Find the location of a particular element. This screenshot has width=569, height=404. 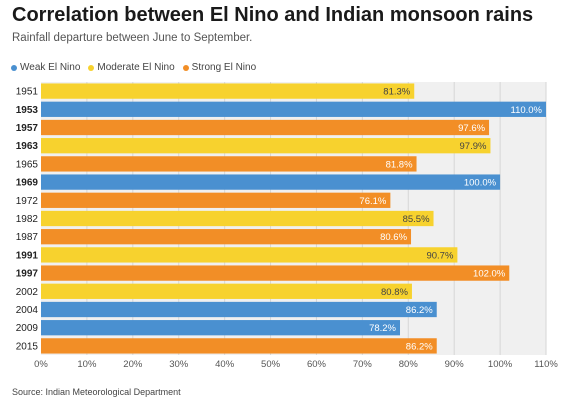

x-tick-label: 80% is located at coordinates (409, 364).